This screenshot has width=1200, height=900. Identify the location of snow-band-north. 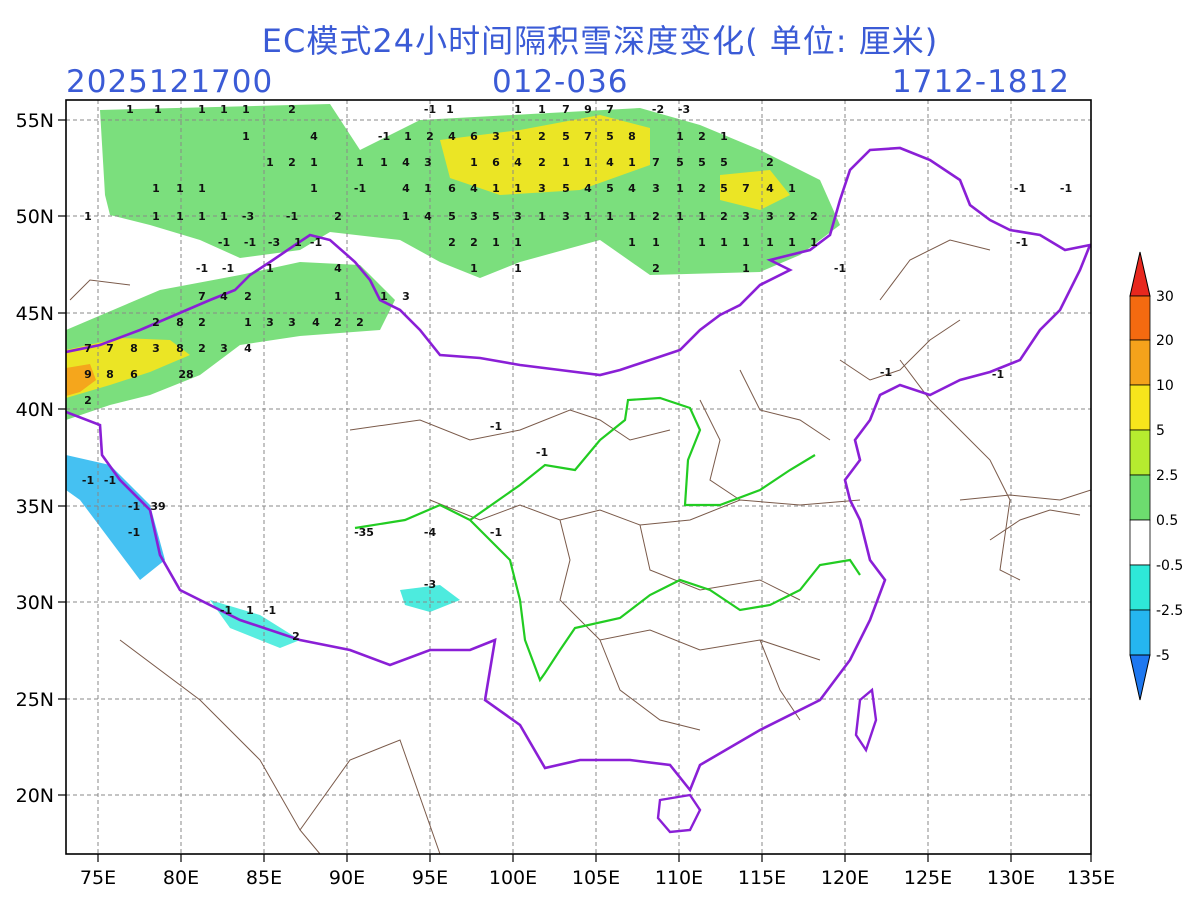
(470, 191).